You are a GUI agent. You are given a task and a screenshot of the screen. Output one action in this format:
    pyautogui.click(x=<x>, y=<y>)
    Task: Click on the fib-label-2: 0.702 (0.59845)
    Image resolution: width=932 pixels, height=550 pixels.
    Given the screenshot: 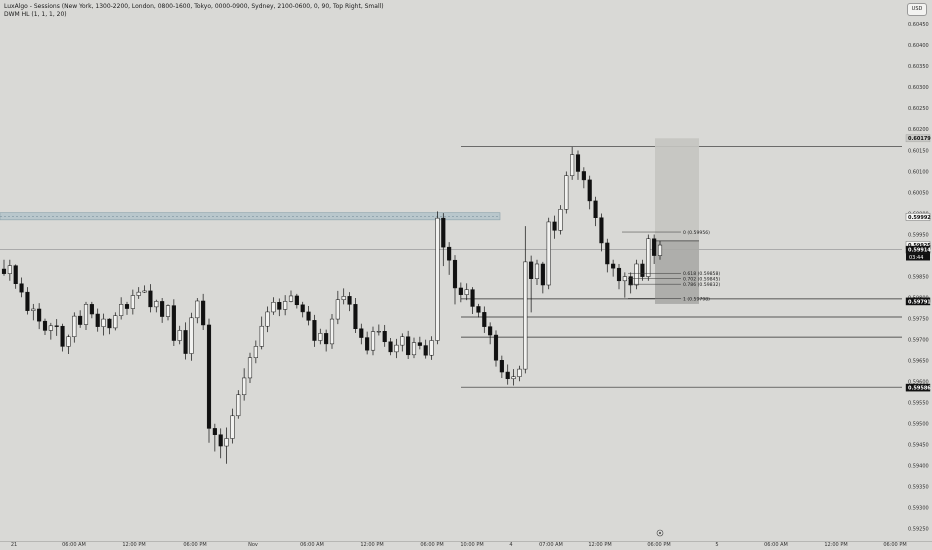 What is the action you would take?
    pyautogui.click(x=701, y=280)
    